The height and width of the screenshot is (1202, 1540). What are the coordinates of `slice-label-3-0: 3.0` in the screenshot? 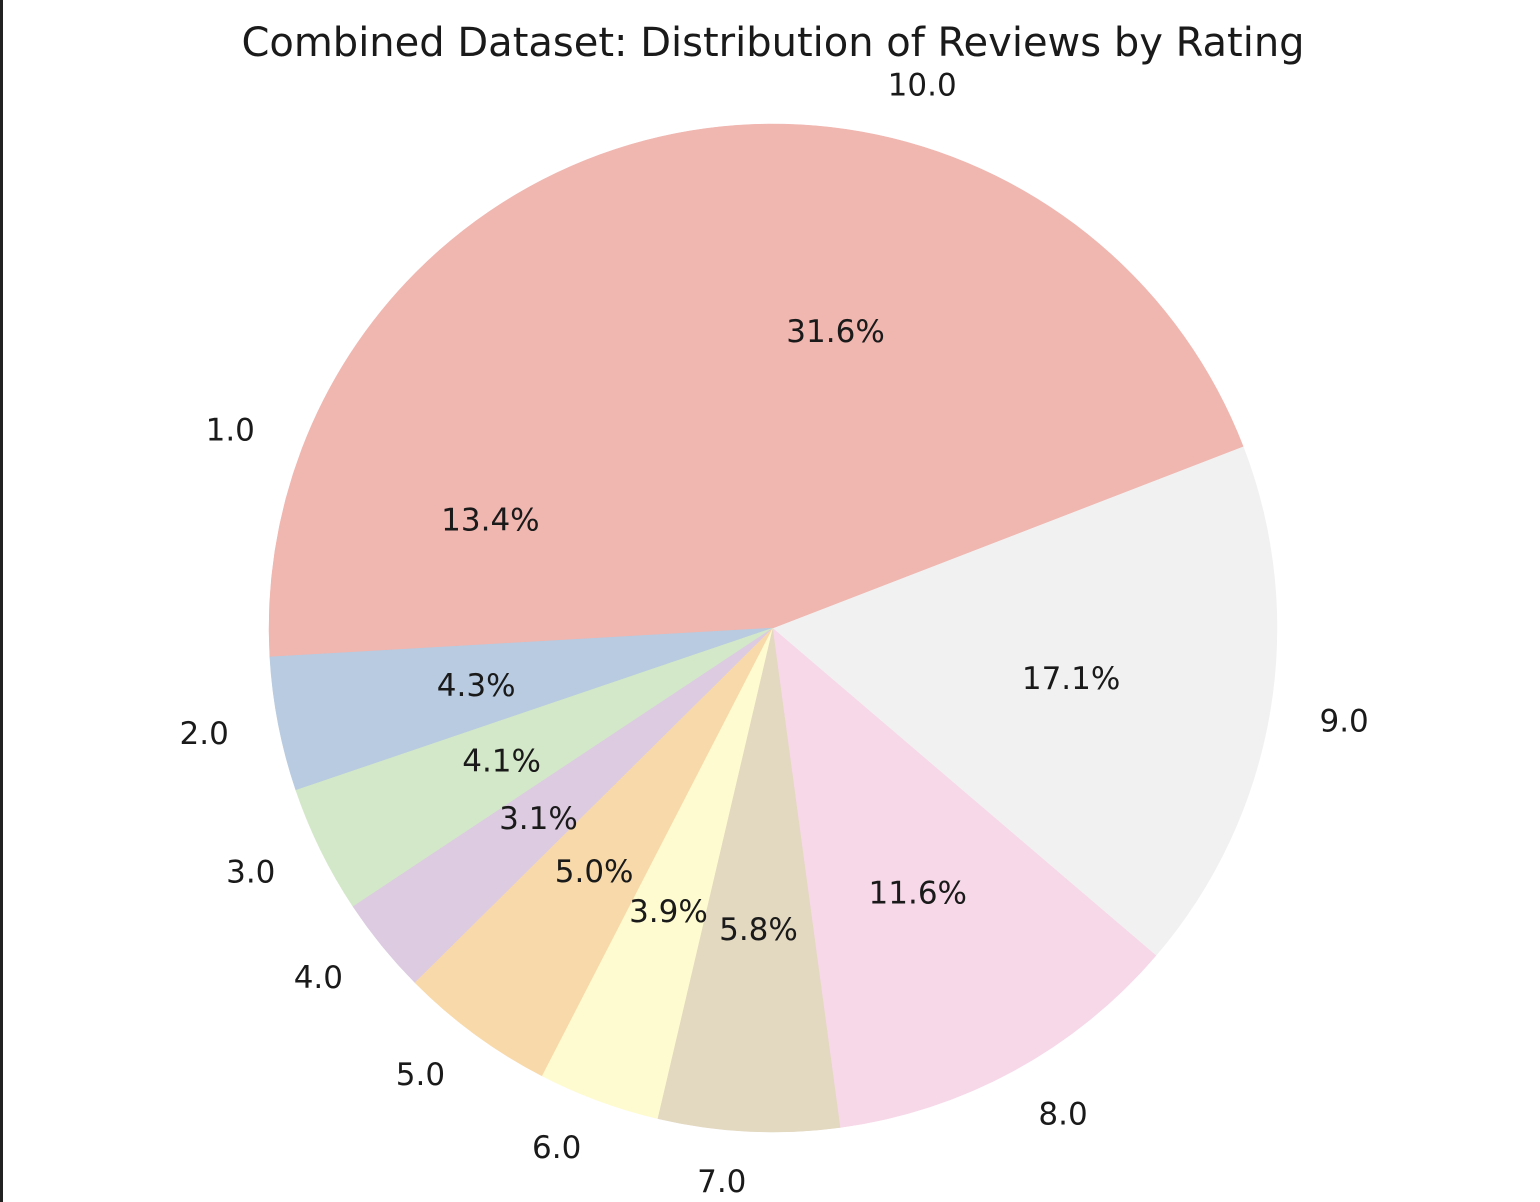 It's located at (250, 873).